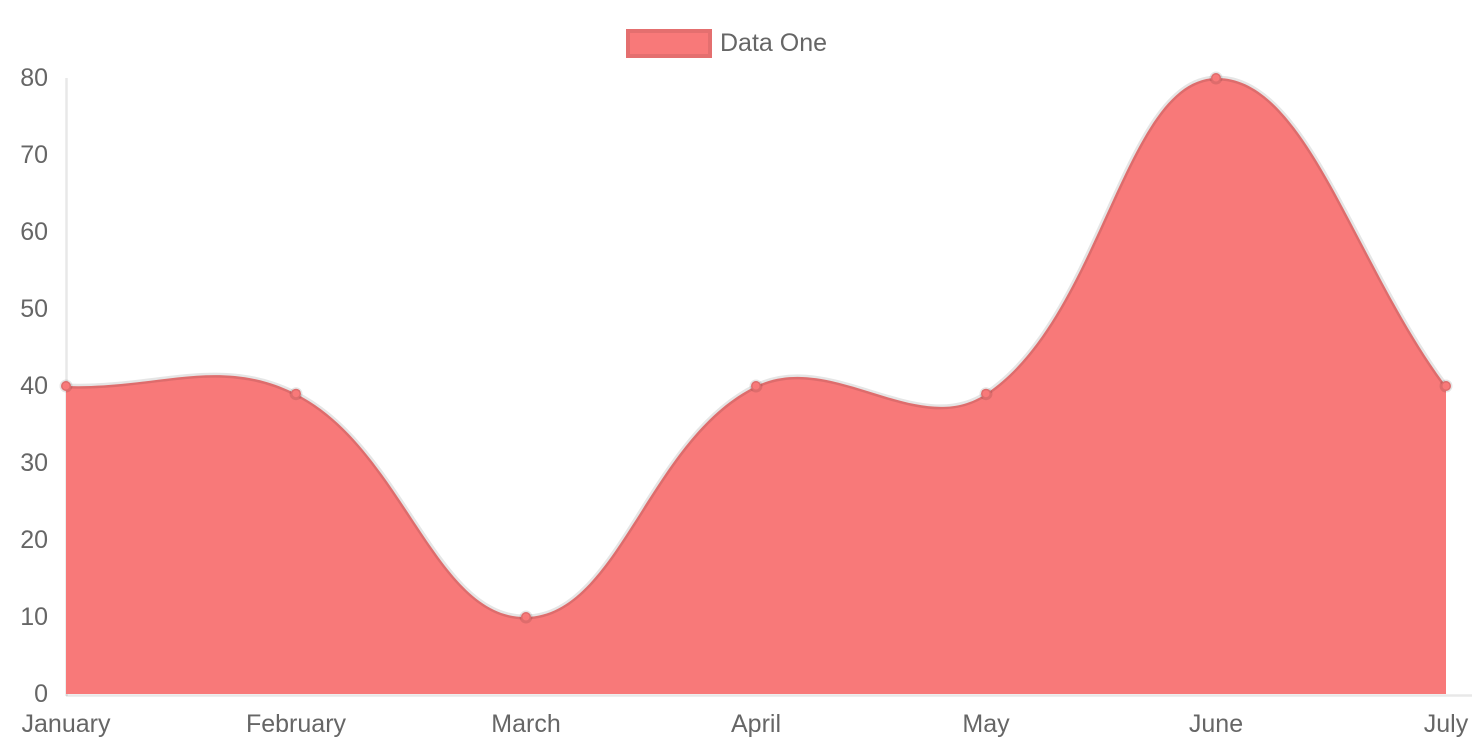 The width and height of the screenshot is (1484, 756). Describe the element at coordinates (66, 386) in the screenshot. I see `data-point-january` at that location.